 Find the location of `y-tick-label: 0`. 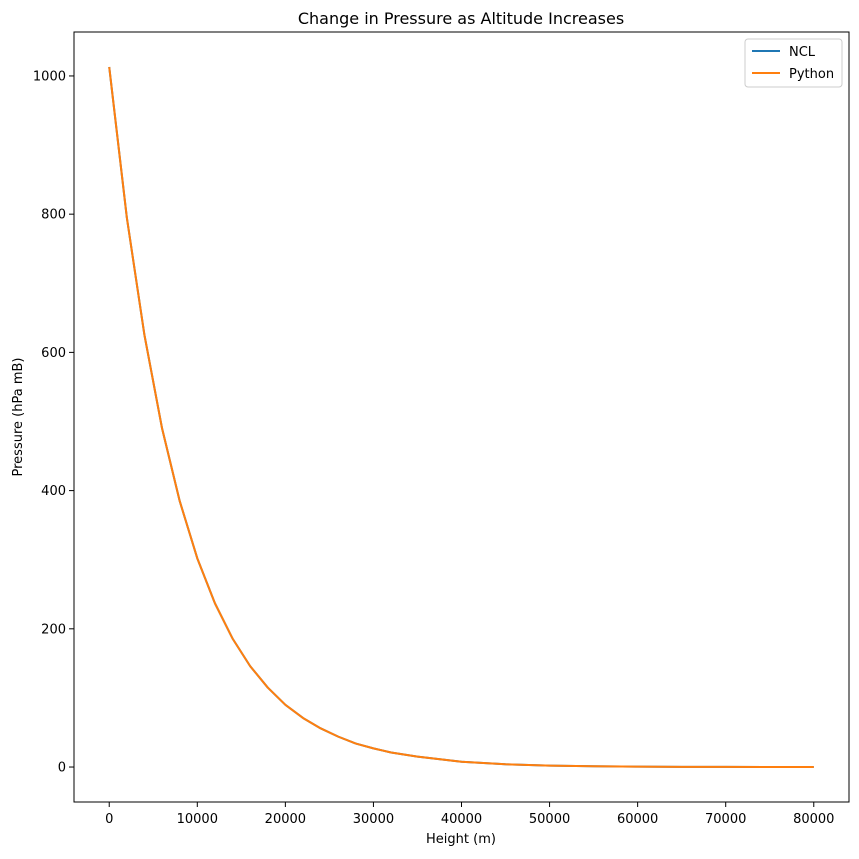

y-tick-label: 0 is located at coordinates (62, 768).